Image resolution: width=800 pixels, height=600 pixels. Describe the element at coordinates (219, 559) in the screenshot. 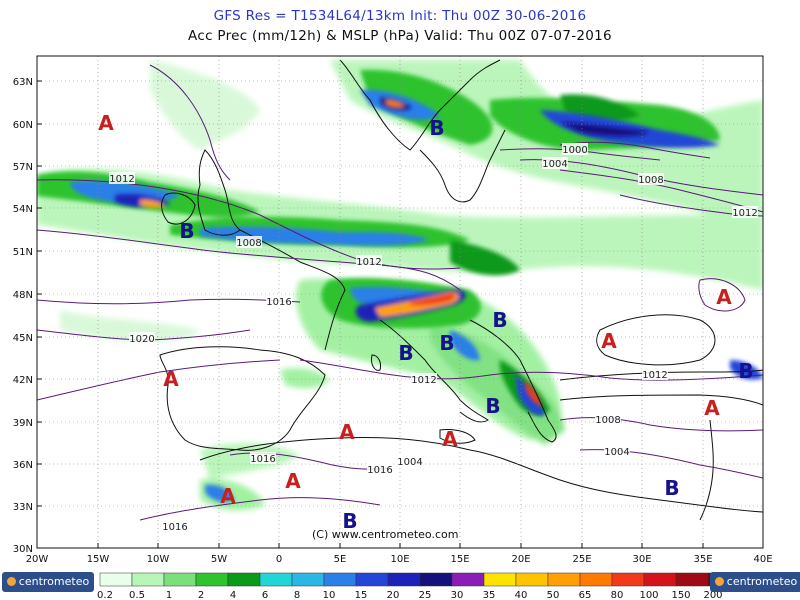

I see `longitude-label: 5W` at that location.